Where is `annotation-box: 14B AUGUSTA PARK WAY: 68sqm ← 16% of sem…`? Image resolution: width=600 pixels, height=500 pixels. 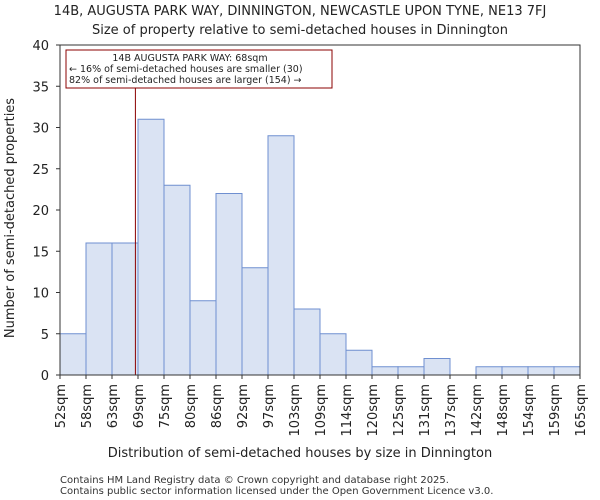 annotation-box: 14B AUGUSTA PARK WAY: 68sqm ← 16% of sem… is located at coordinates (199, 69).